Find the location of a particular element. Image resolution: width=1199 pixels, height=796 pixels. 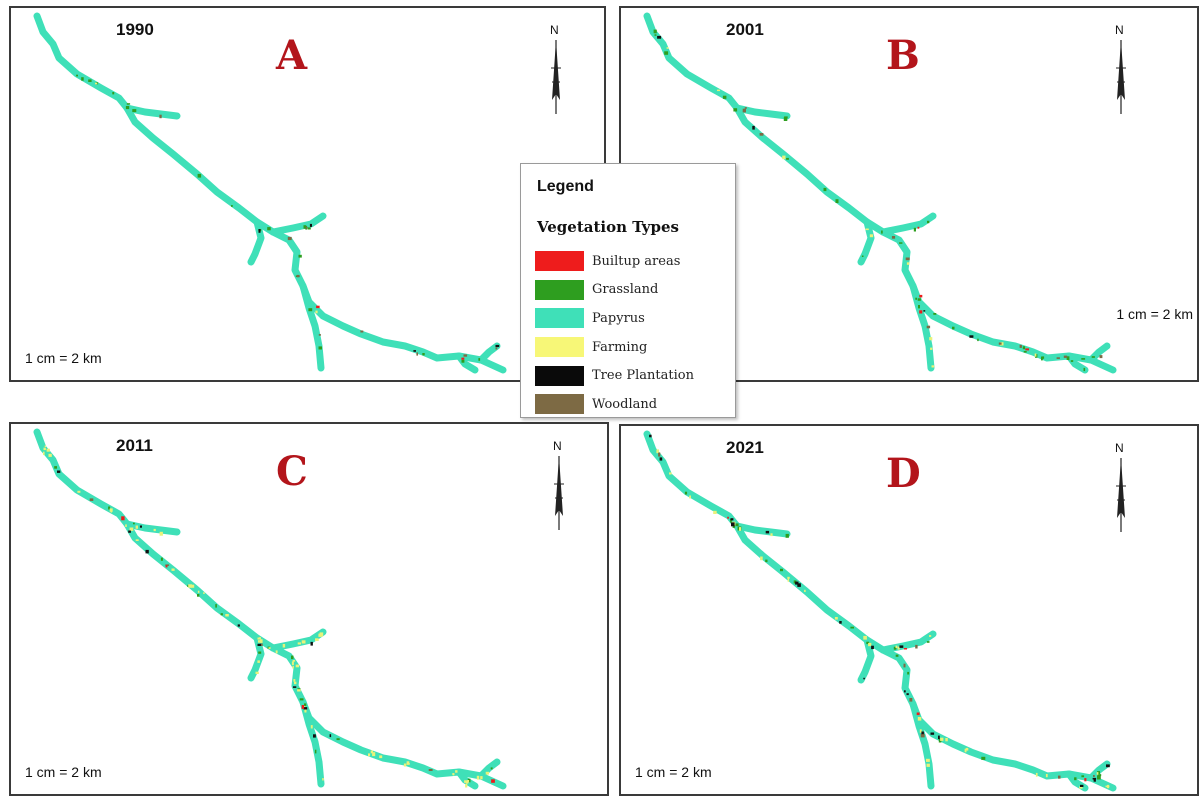

legend-item-woodland: Woodland is located at coordinates (614, 404).